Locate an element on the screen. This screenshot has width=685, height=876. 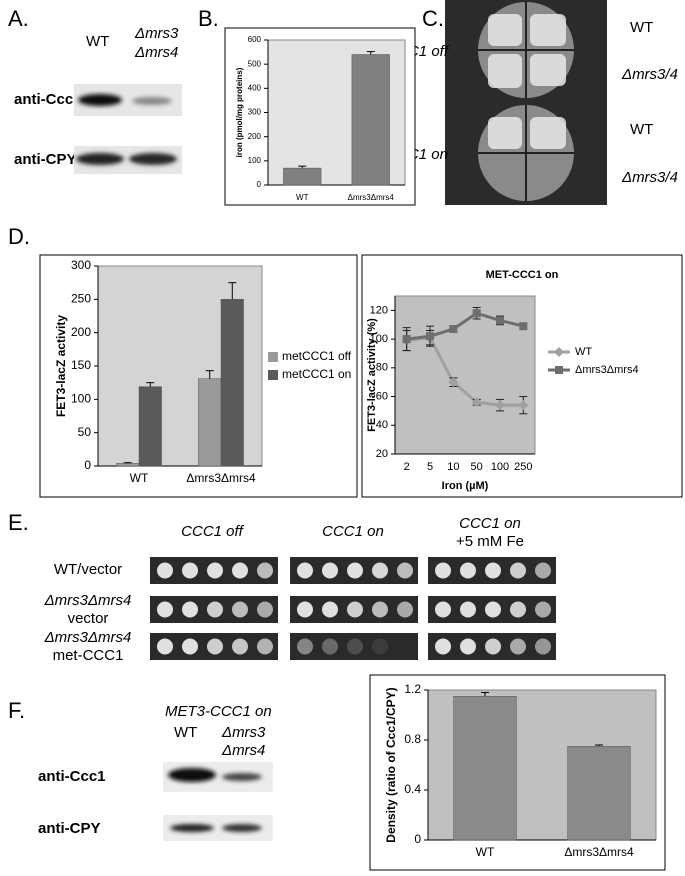
y-tick-label: 40 is located at coordinates (382, 425).